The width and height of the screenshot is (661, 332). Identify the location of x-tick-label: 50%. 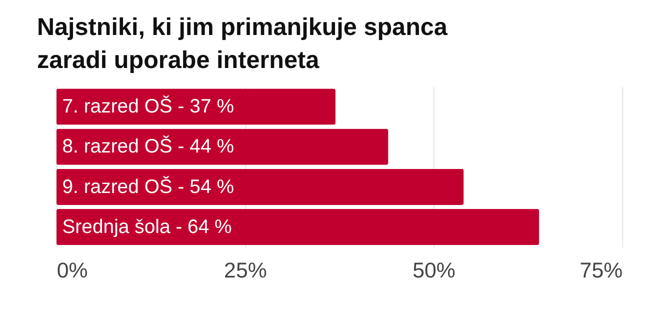
(434, 270).